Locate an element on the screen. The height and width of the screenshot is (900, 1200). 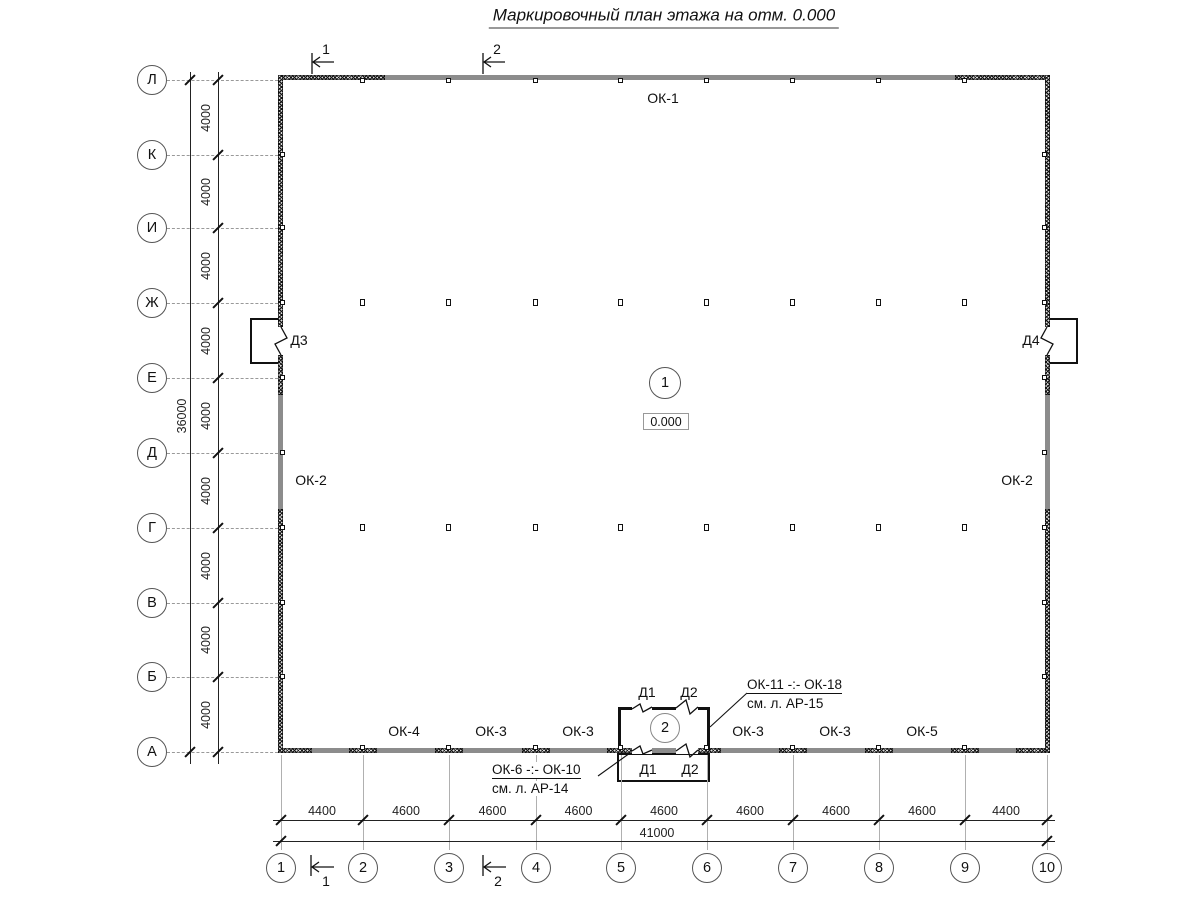
section-mark-2-top: 2 is located at coordinates (497, 49).